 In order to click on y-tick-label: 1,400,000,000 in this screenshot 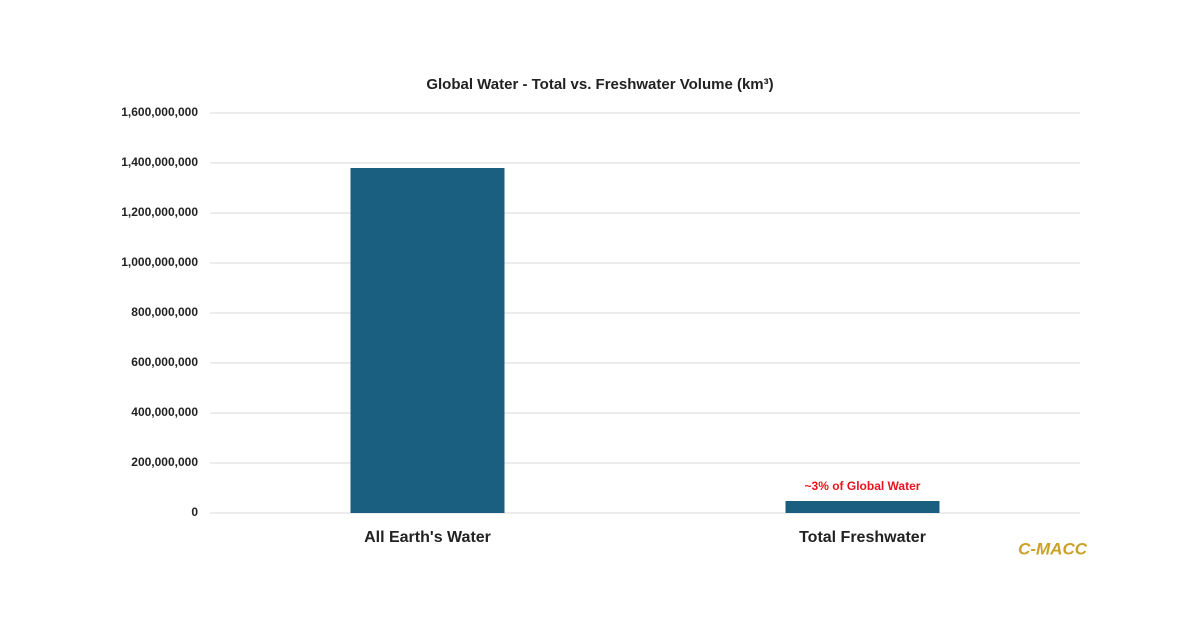, I will do `click(159, 162)`.